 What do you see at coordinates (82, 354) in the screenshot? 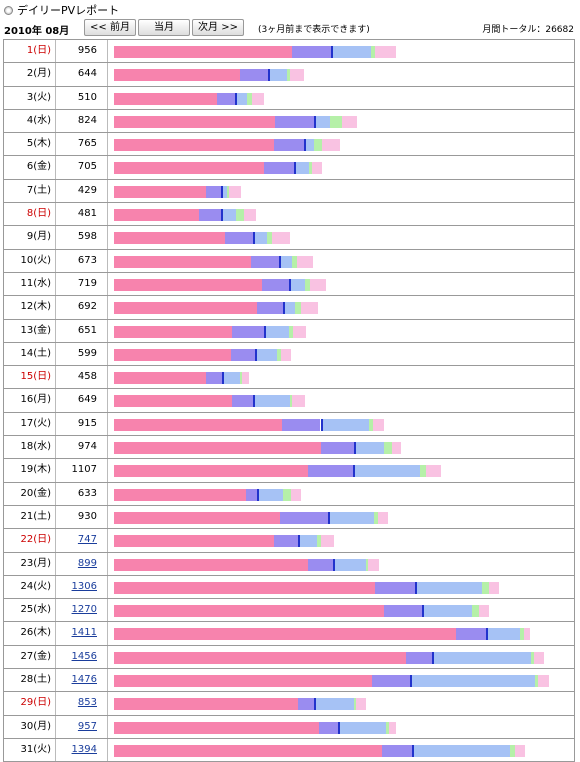
I see `pv-cell: 599` at bounding box center [82, 354].